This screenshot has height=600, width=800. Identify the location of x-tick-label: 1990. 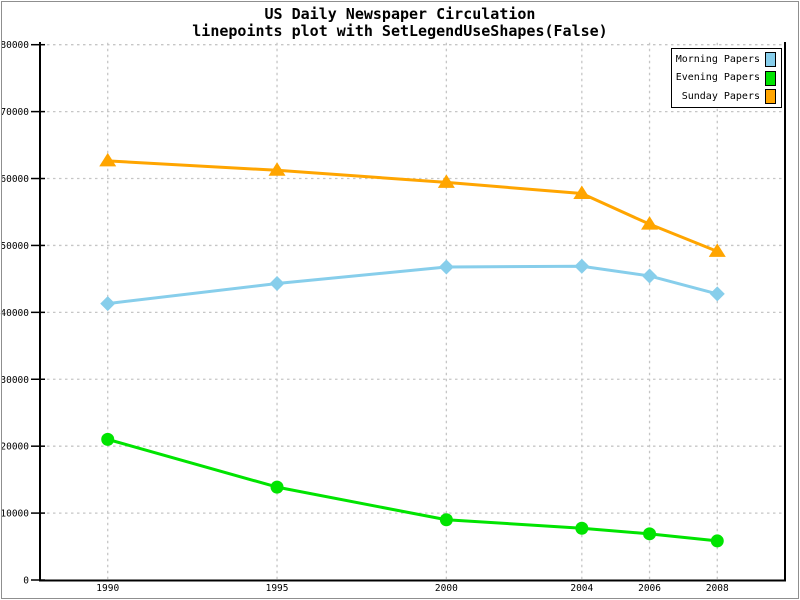
(107, 588).